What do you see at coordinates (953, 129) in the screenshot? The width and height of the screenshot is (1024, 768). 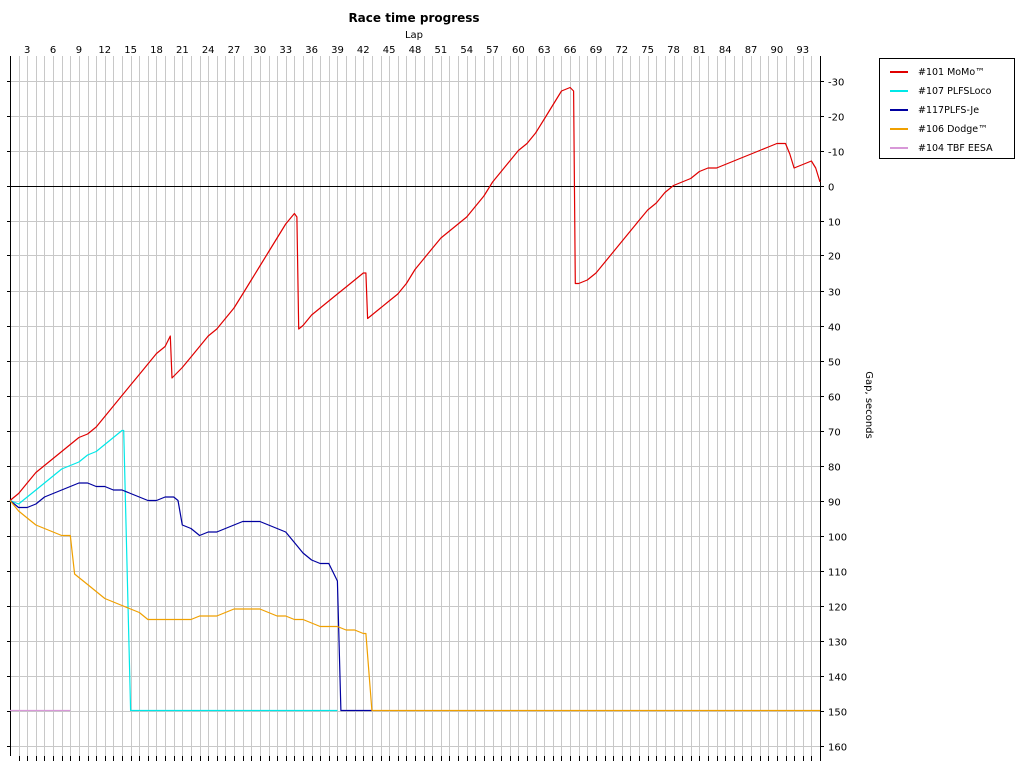 I see `legend-label: #106 Dodge™` at bounding box center [953, 129].